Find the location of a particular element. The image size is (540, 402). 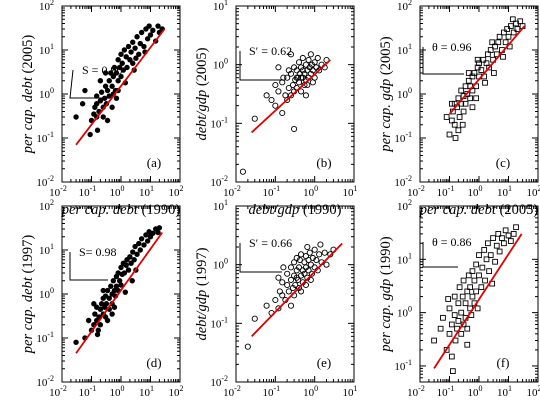

x-tick-label: 10⁰ is located at coordinates (475, 191).